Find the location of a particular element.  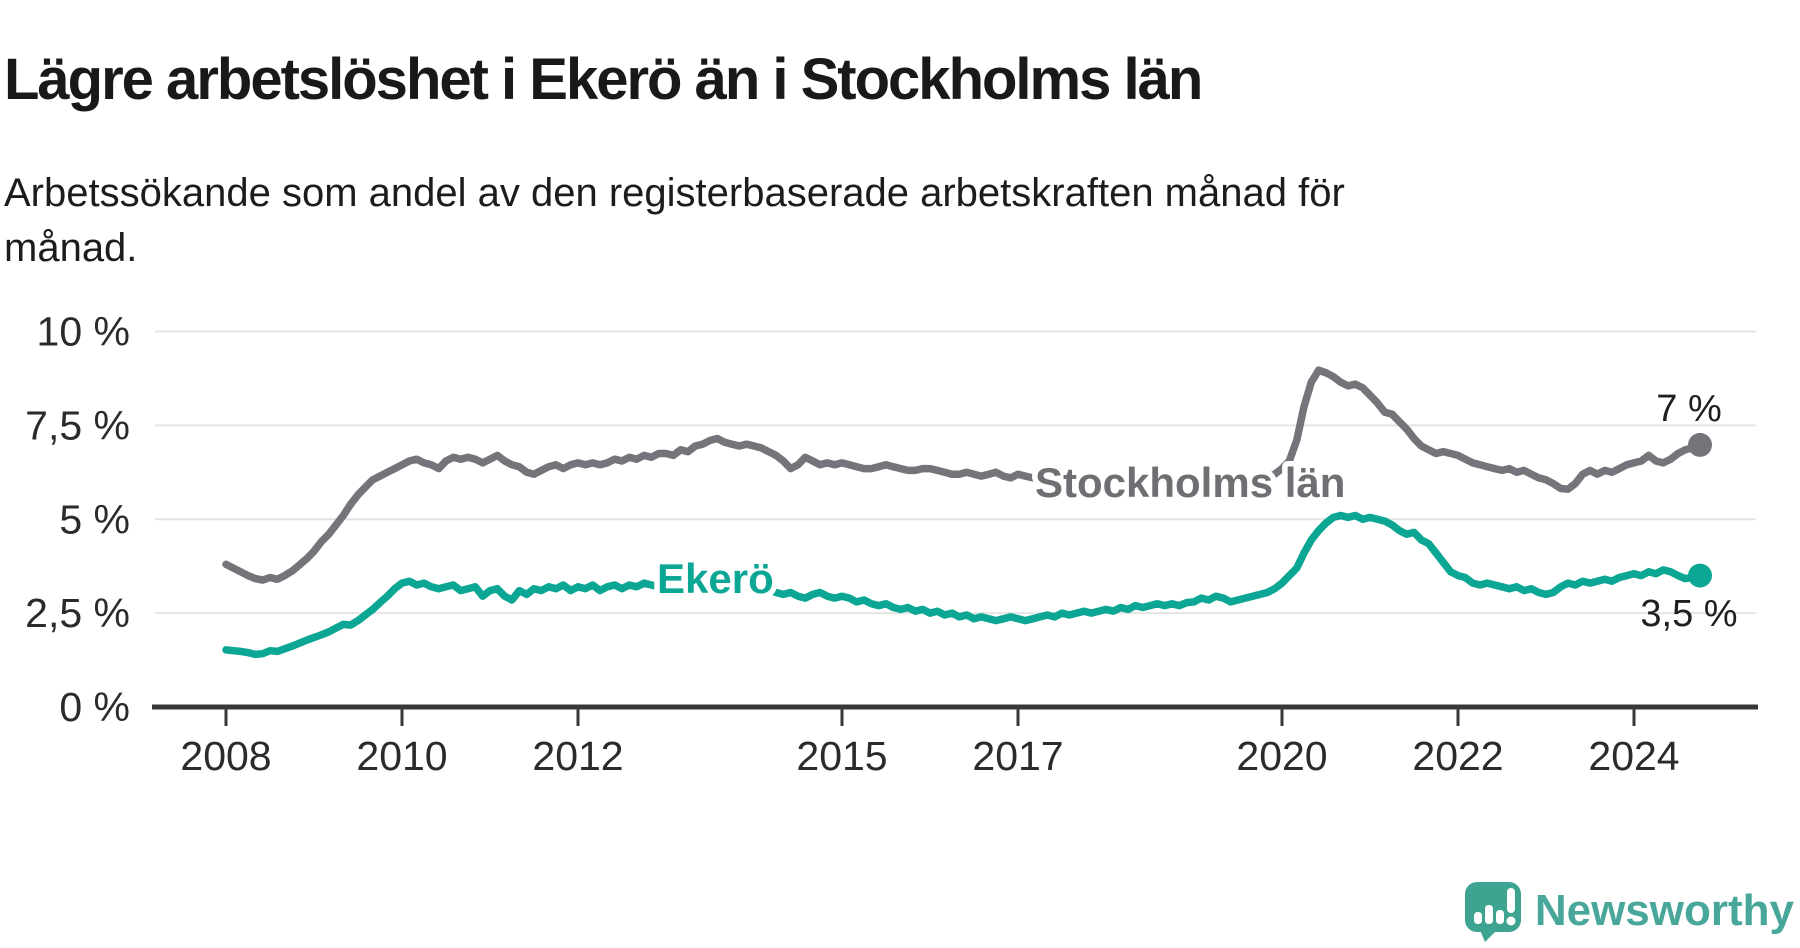

x-axis-tick-label: 2022 is located at coordinates (1457, 756).